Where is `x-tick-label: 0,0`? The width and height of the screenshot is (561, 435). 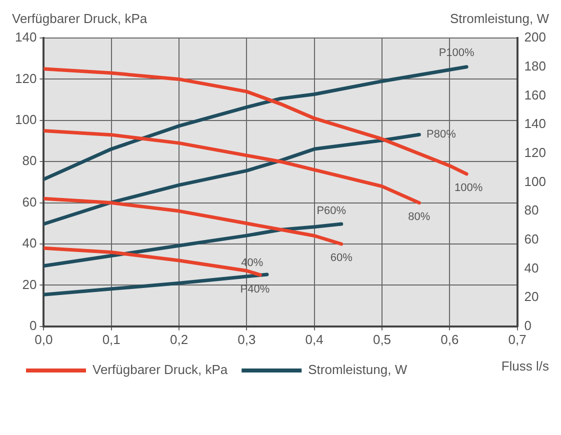
x-tick-label: 0,0 is located at coordinates (43, 339).